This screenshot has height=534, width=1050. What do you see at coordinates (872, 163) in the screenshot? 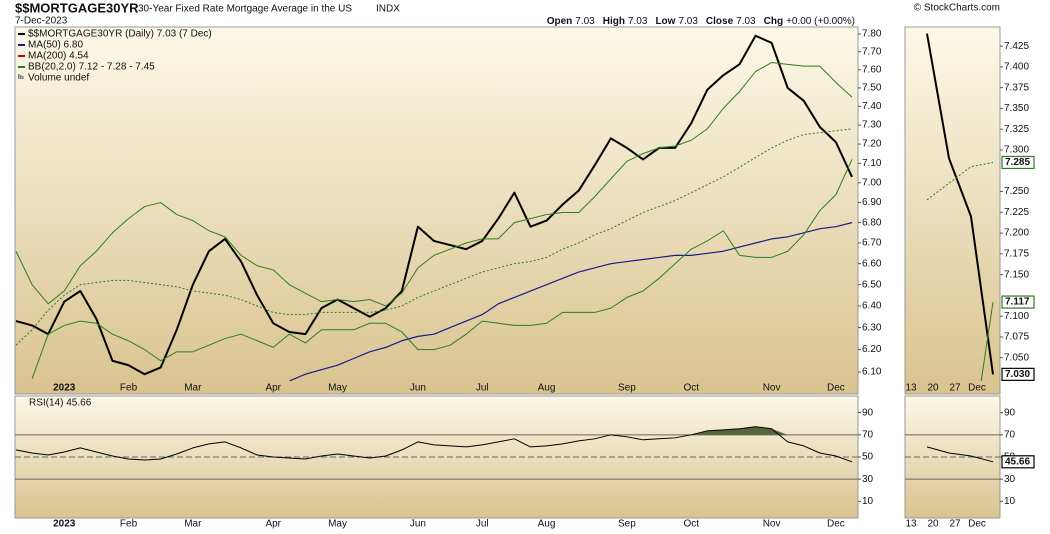
I see `y-tick-label: 7.10` at bounding box center [872, 163].